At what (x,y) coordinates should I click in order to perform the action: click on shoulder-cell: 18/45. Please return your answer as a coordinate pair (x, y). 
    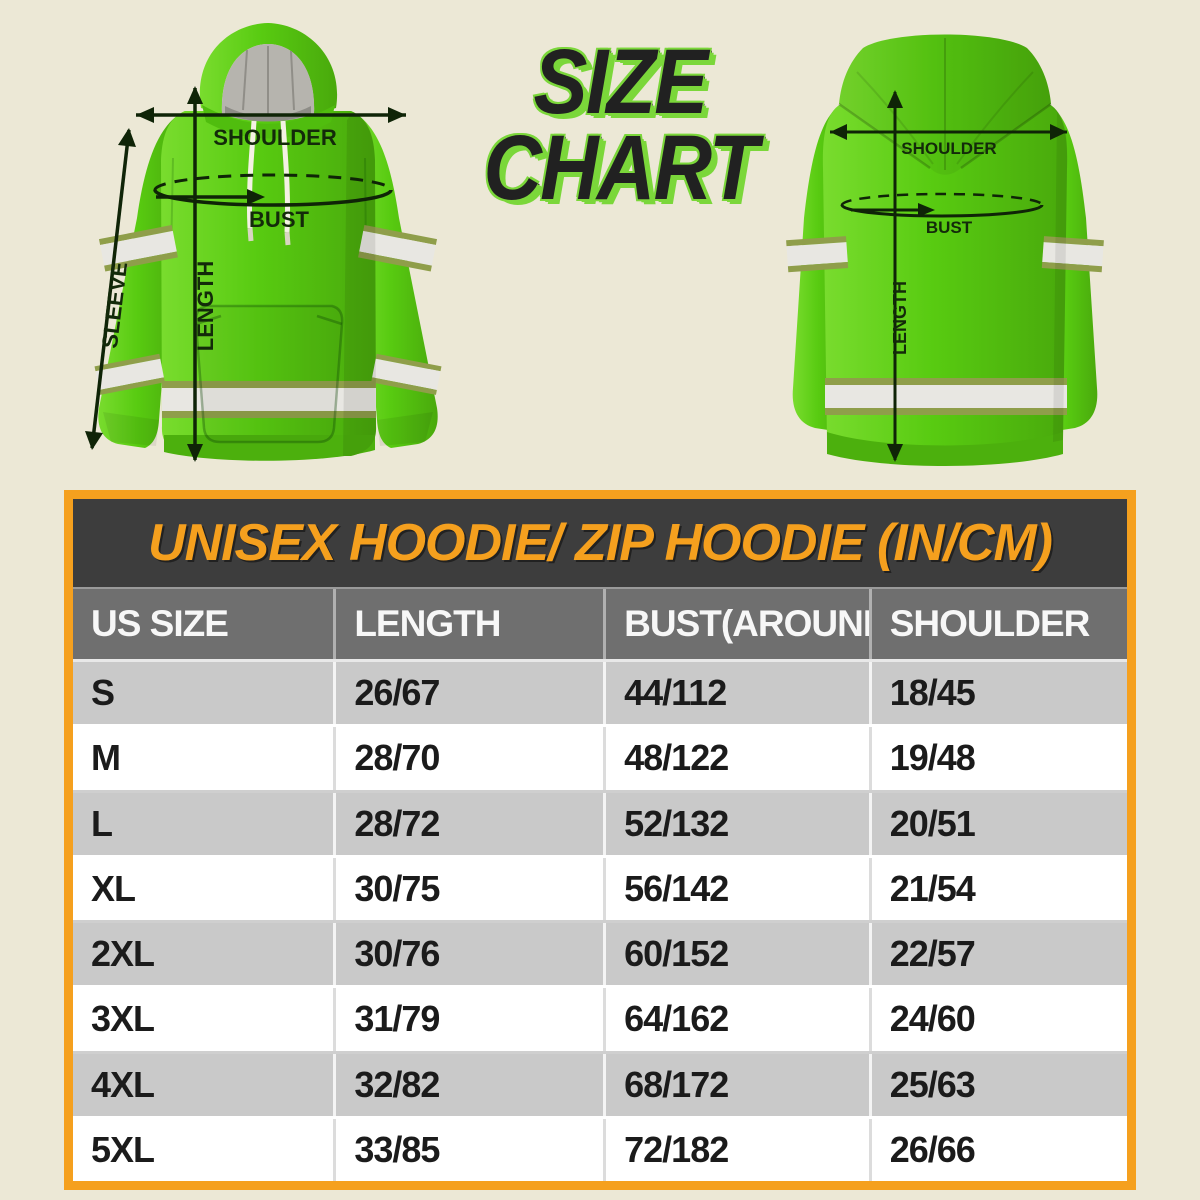
    Looking at the image, I should click on (997, 693).